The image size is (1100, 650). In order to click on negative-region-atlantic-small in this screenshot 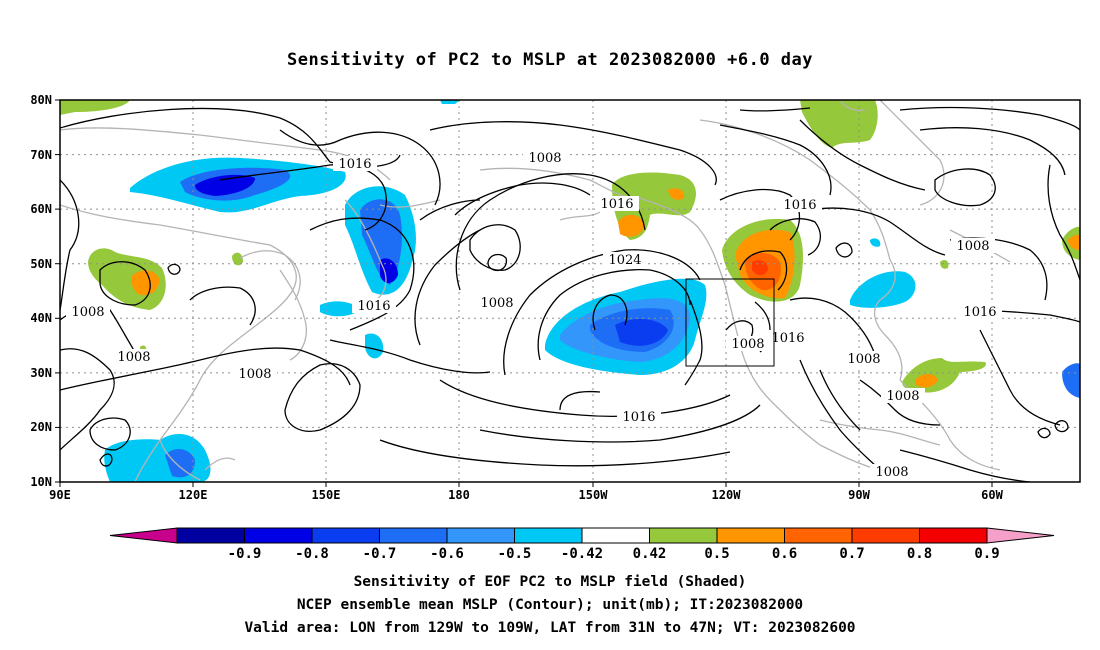, I will do `click(875, 242)`.